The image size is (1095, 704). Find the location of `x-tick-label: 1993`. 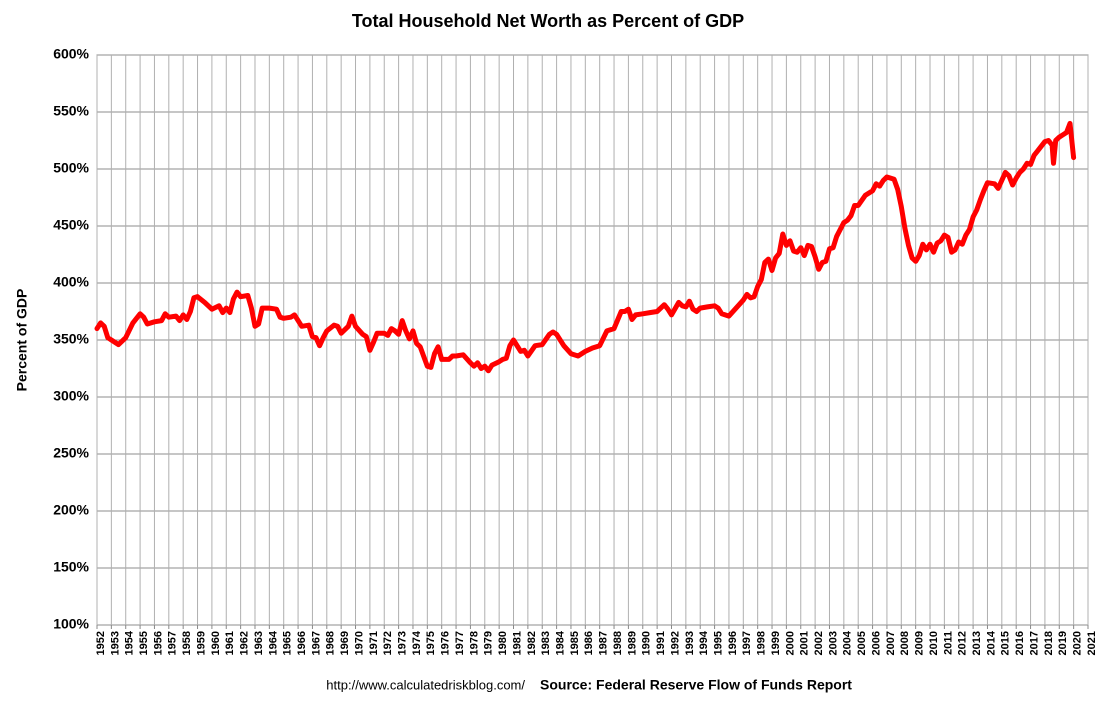

x-tick-label: 1993 is located at coordinates (690, 643).